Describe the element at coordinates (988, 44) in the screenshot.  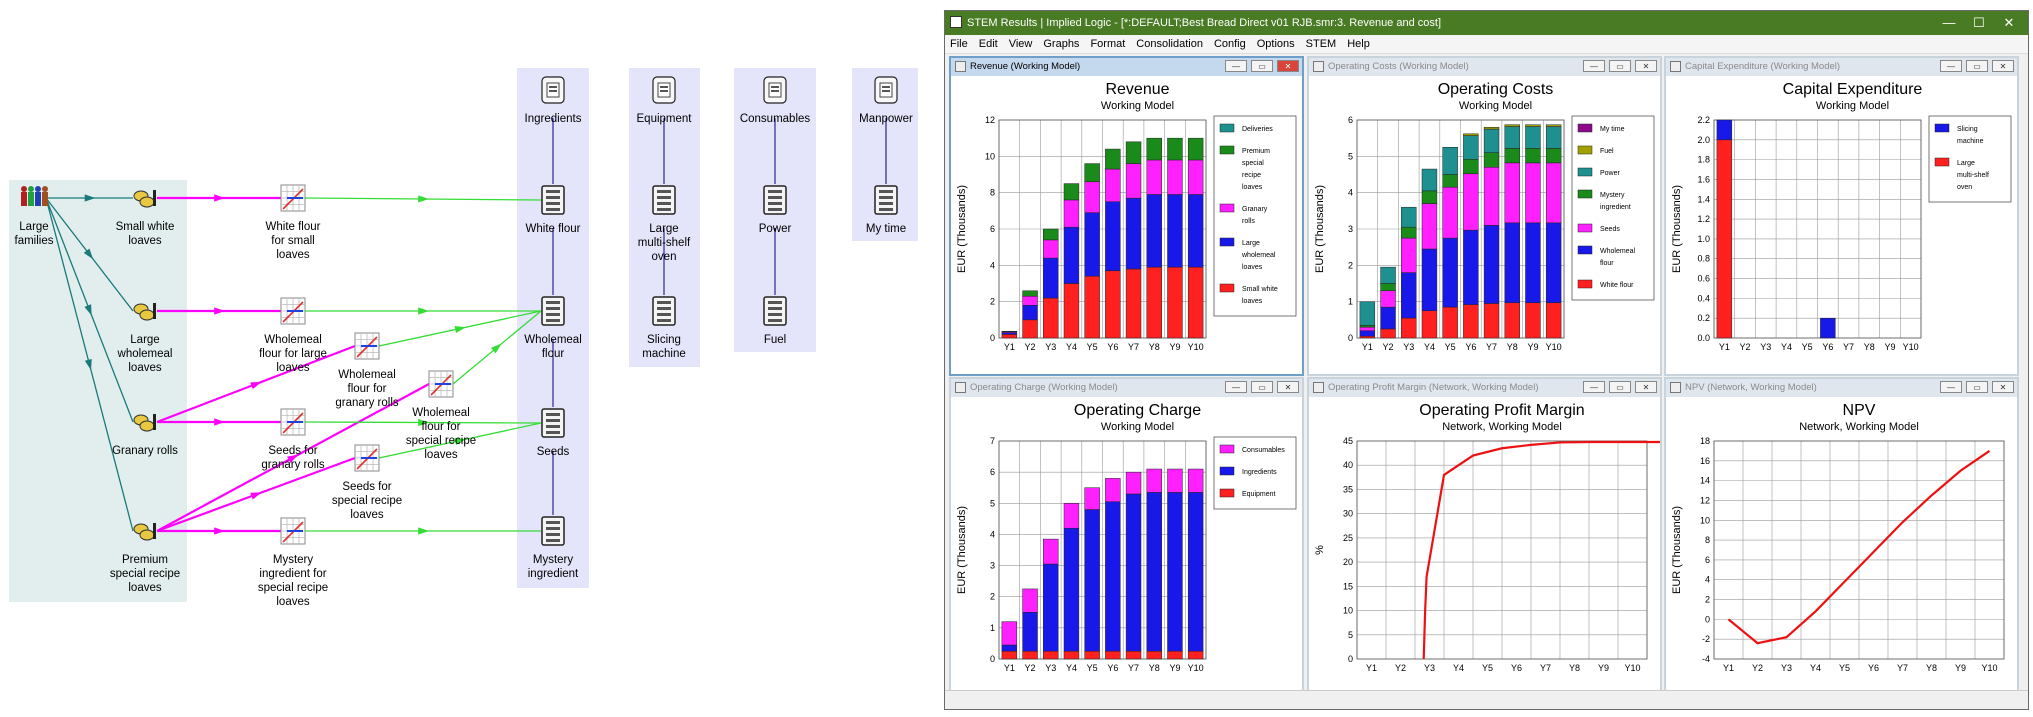
I see `menu-edit: Edit` at that location.